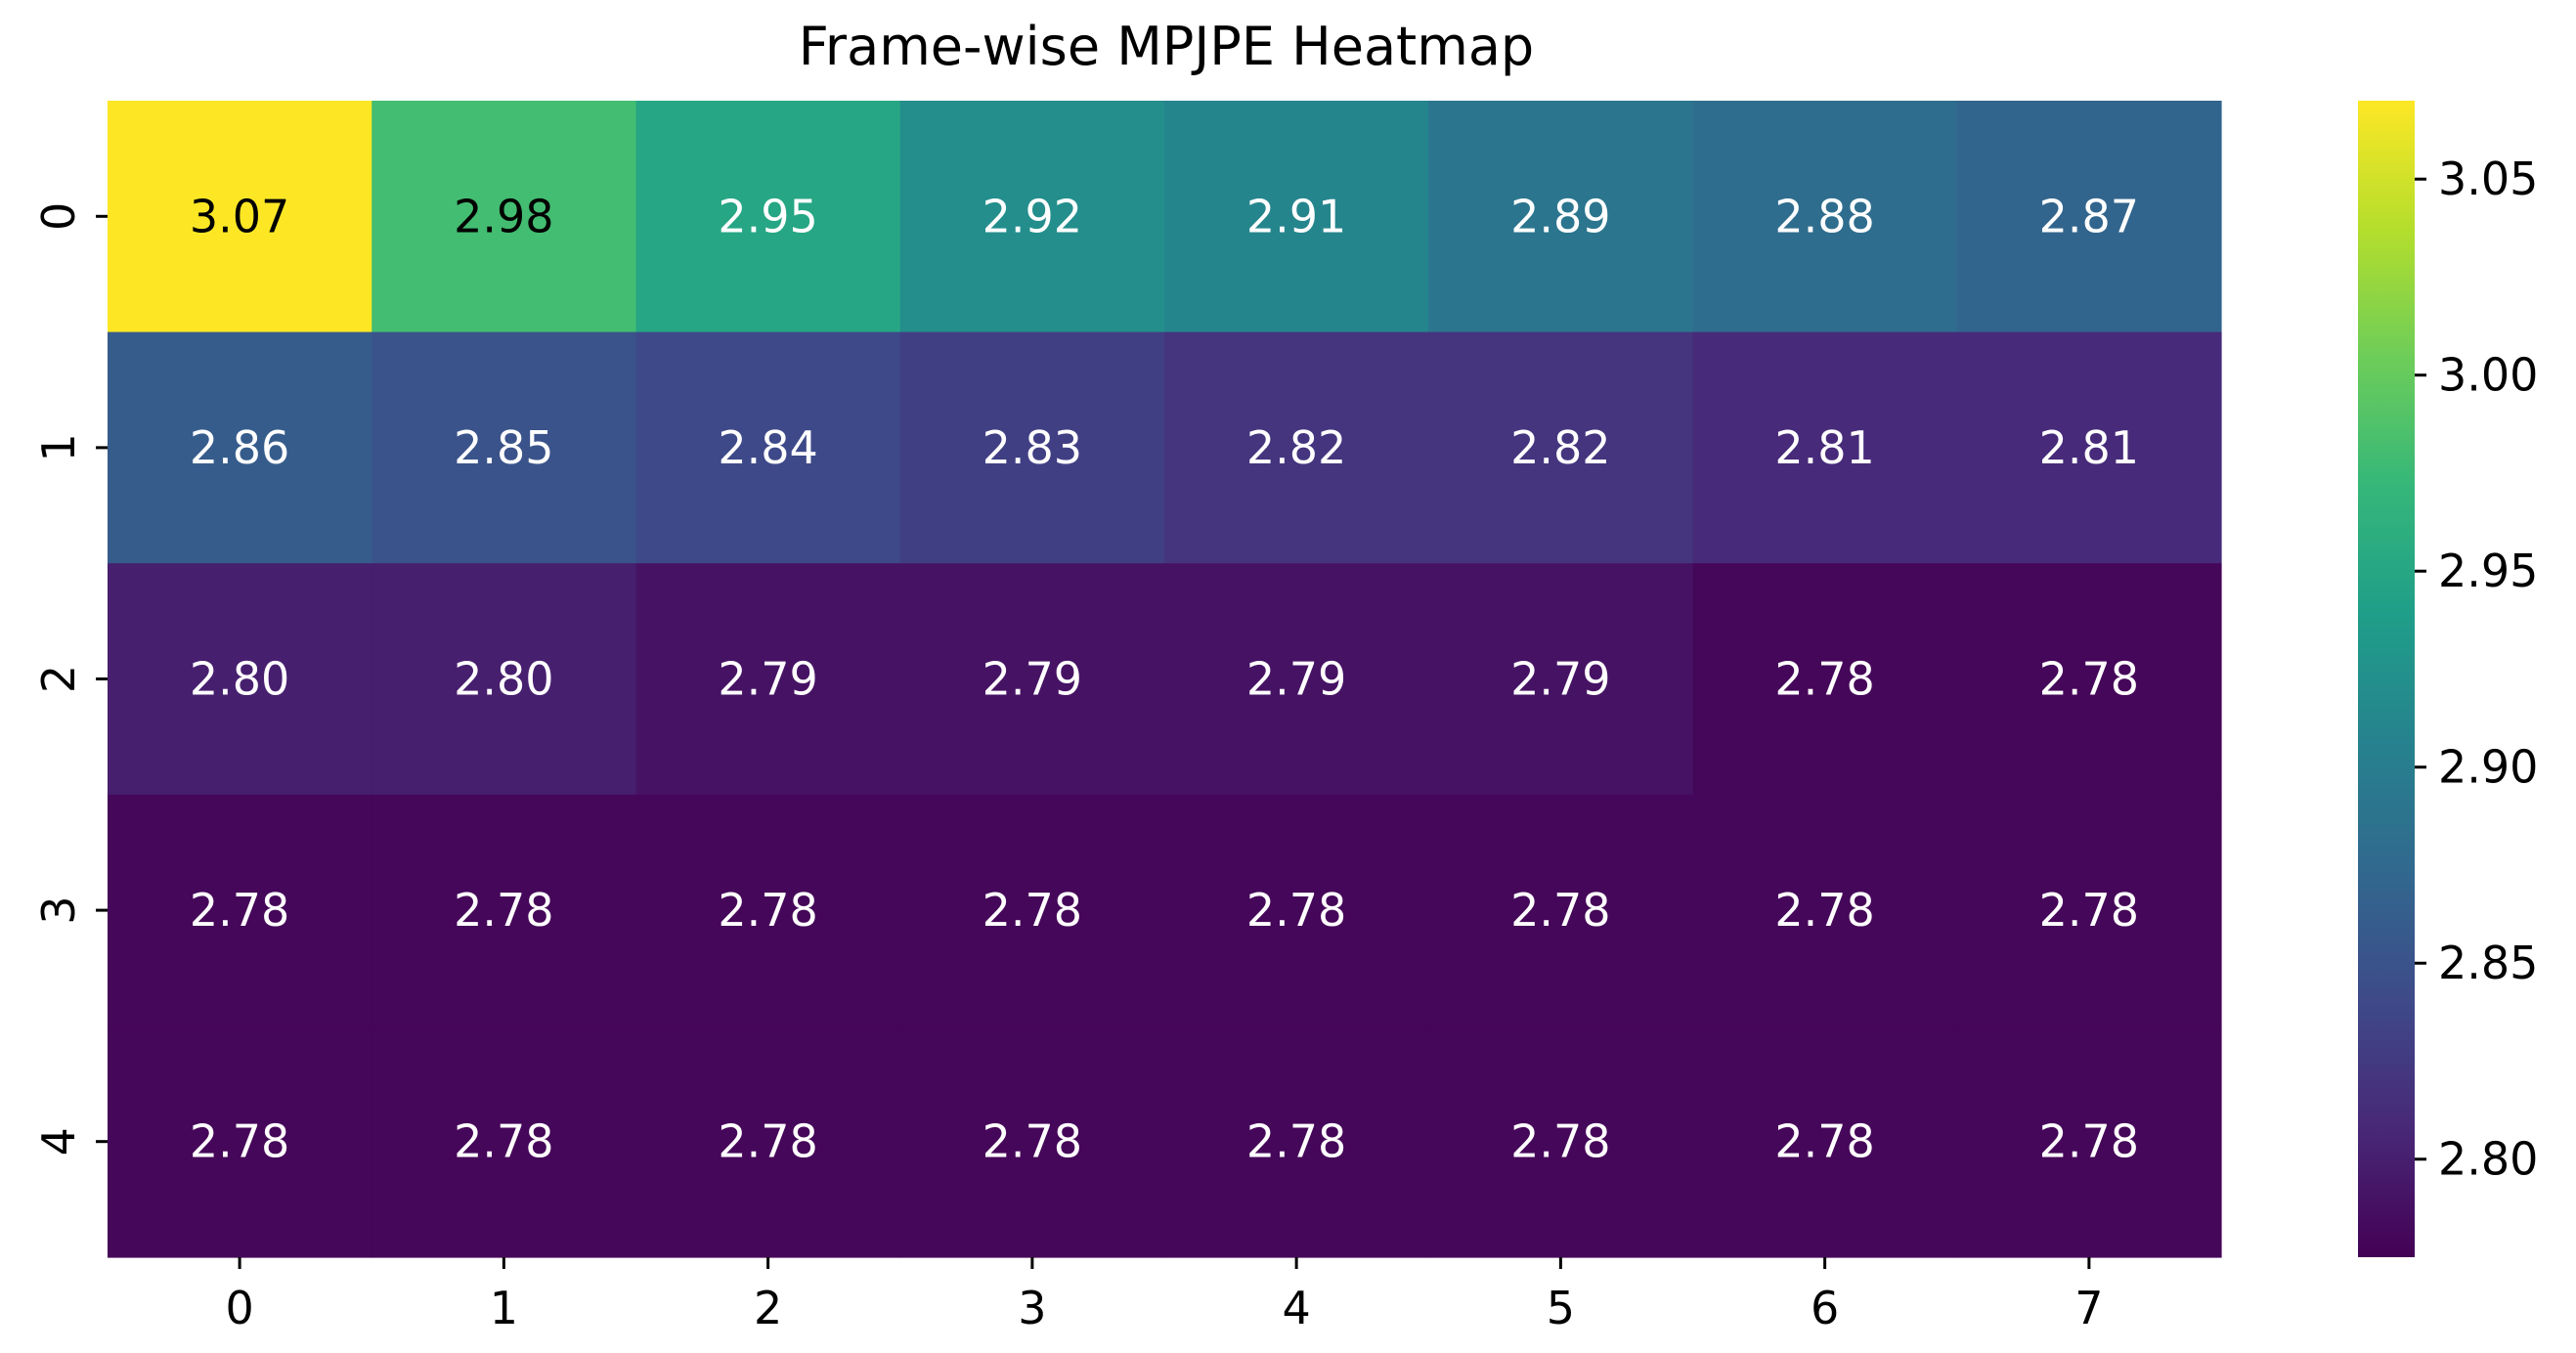 The width and height of the screenshot is (2576, 1353). What do you see at coordinates (239, 1308) in the screenshot?
I see `x-tick-label: 0` at bounding box center [239, 1308].